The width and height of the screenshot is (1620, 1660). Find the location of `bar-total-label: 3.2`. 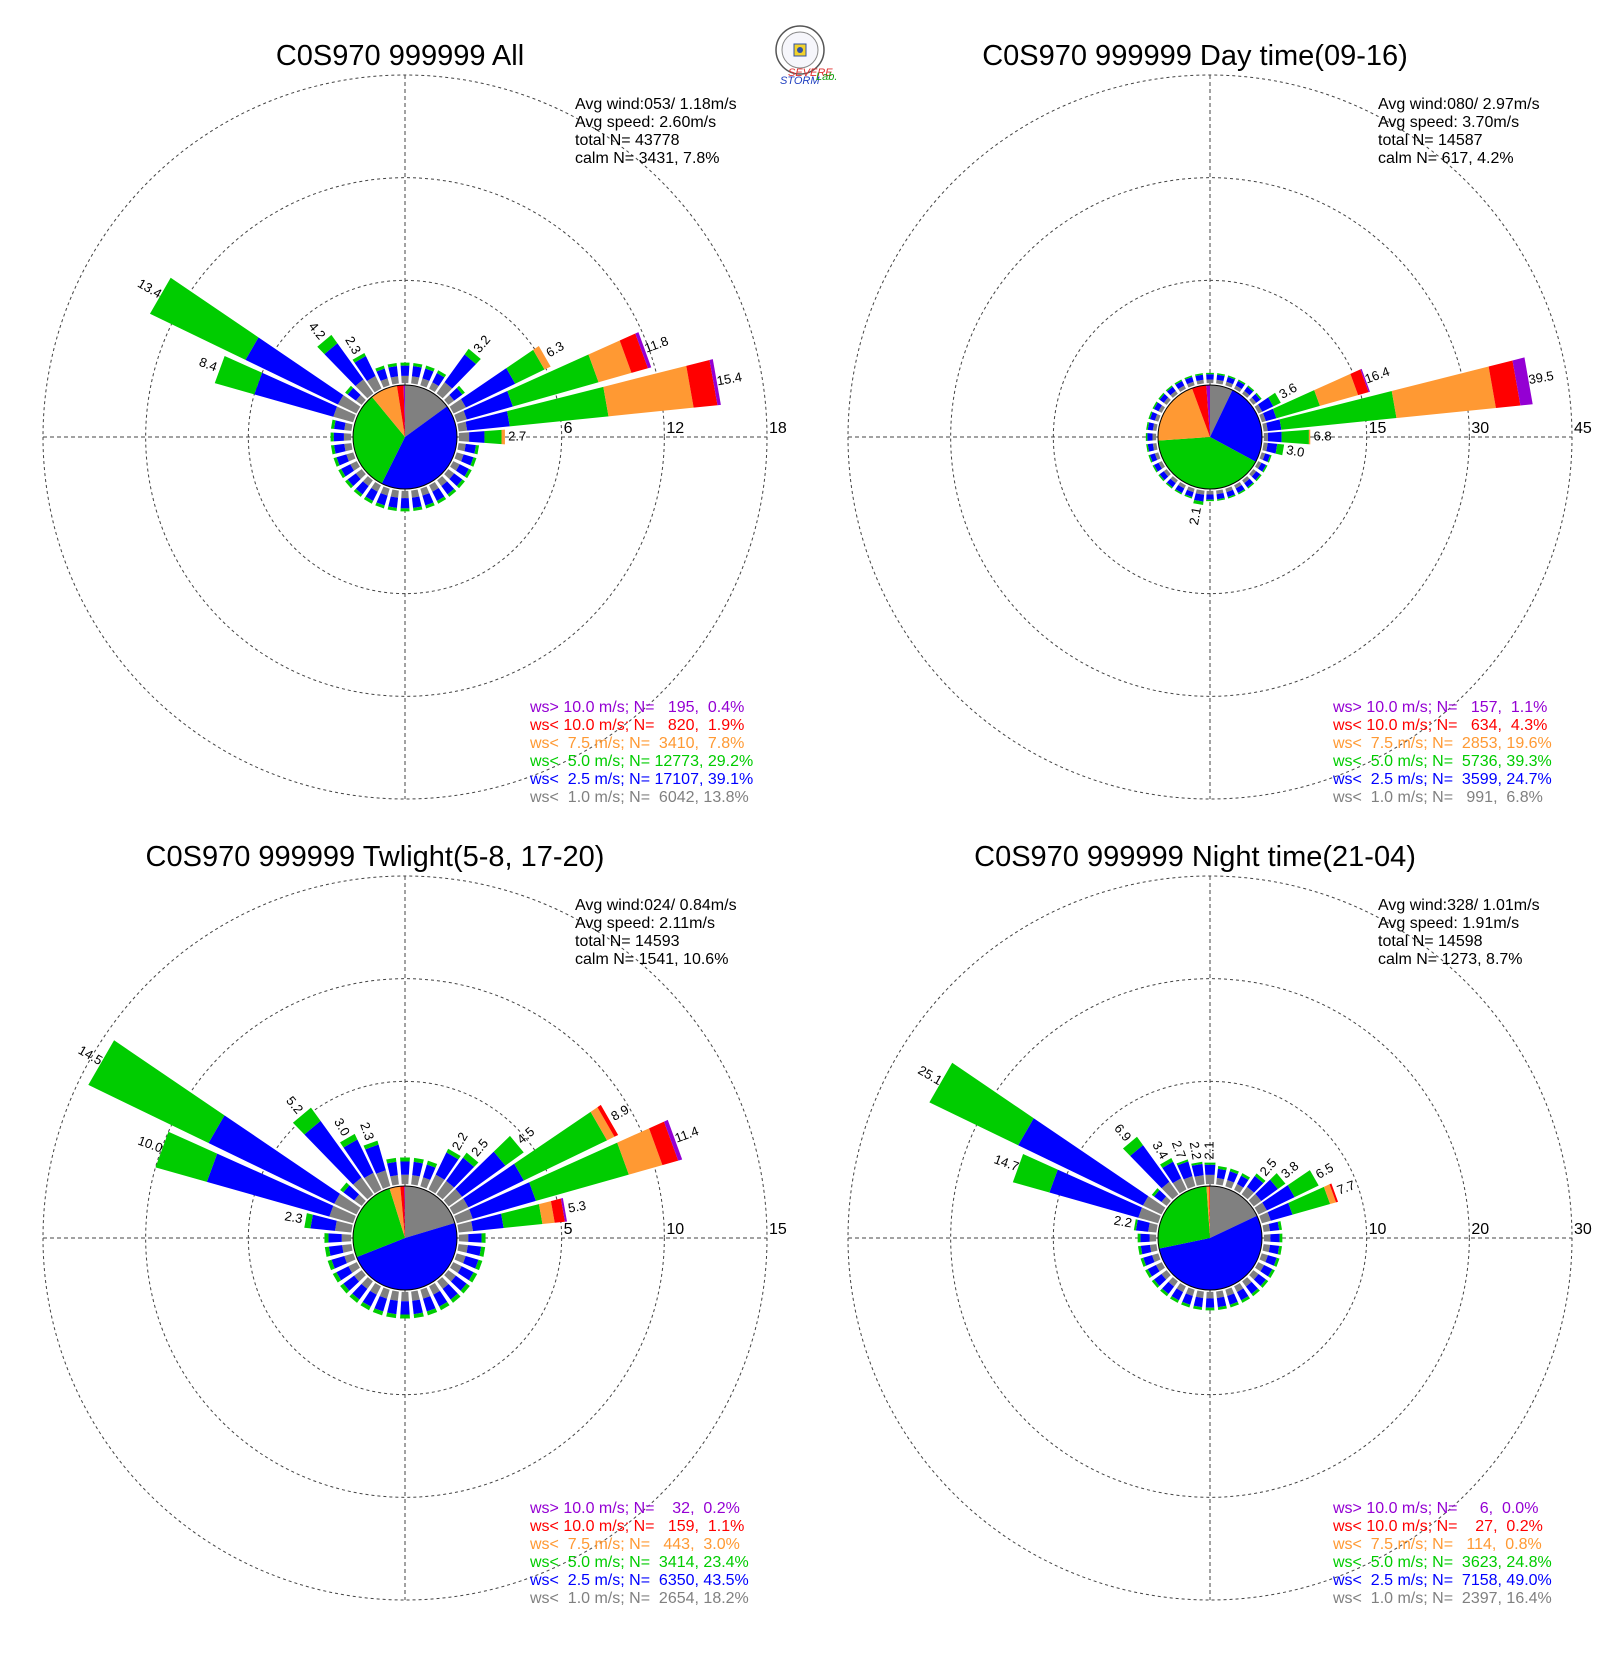

bar-total-label: 3.2 is located at coordinates (481, 343).